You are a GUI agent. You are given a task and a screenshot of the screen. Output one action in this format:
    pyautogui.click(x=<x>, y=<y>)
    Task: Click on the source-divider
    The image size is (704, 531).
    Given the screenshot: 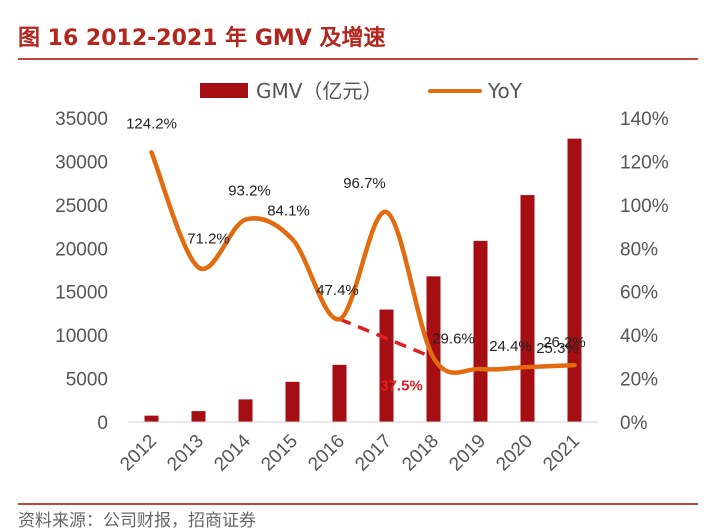 What is the action you would take?
    pyautogui.click(x=358, y=504)
    